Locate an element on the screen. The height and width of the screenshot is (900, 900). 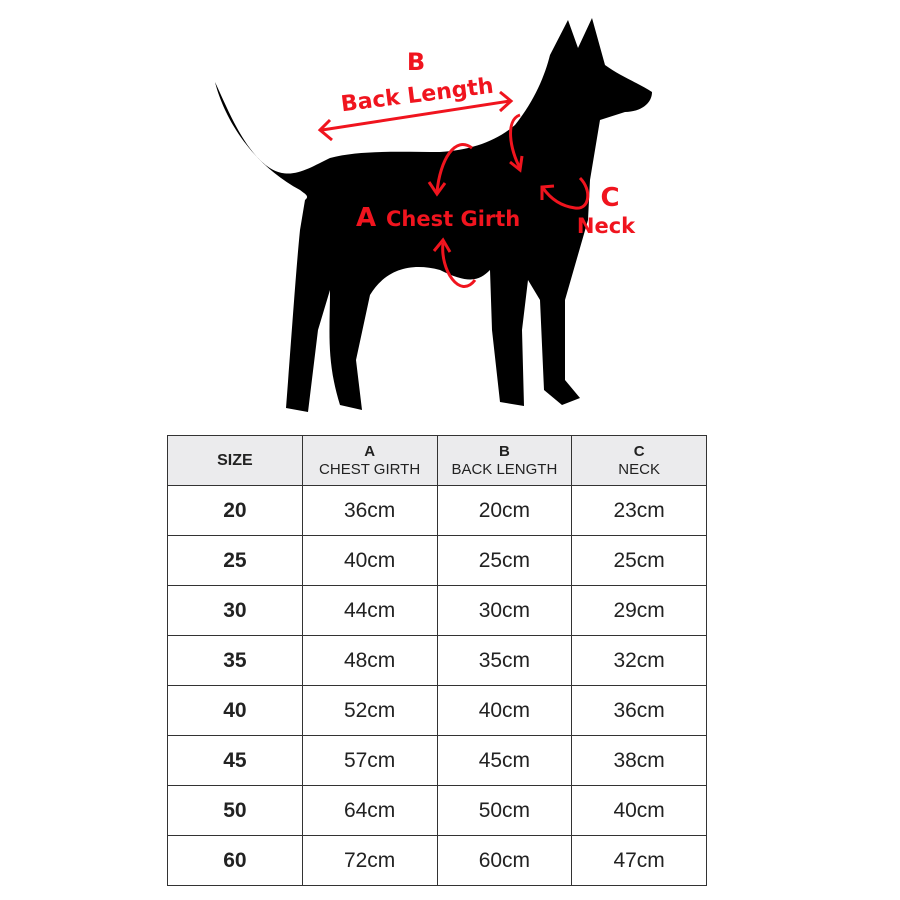
cell-size: 40 is located at coordinates (235, 710).